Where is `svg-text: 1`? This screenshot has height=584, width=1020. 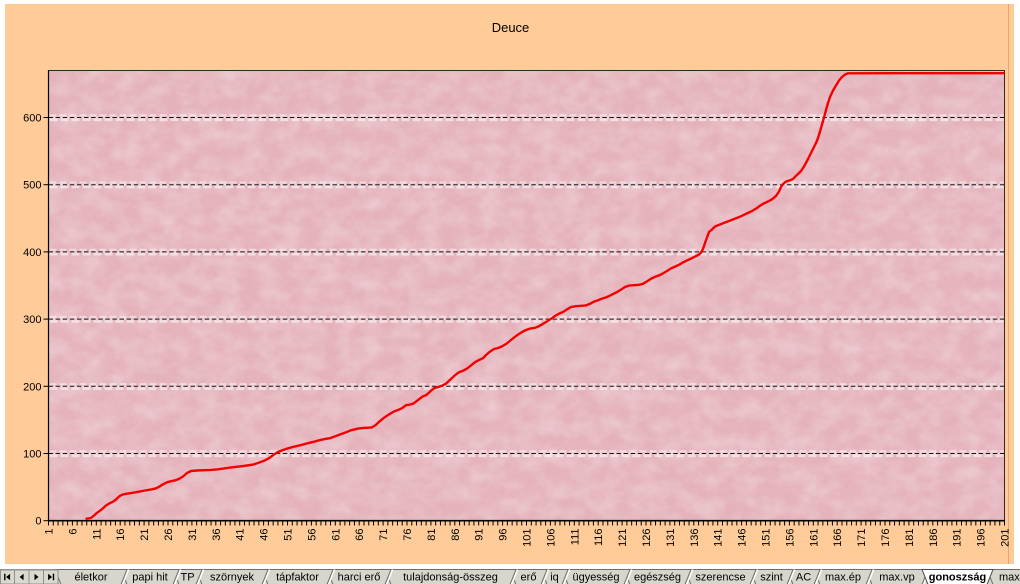
svg-text: 1 is located at coordinates (50, 532).